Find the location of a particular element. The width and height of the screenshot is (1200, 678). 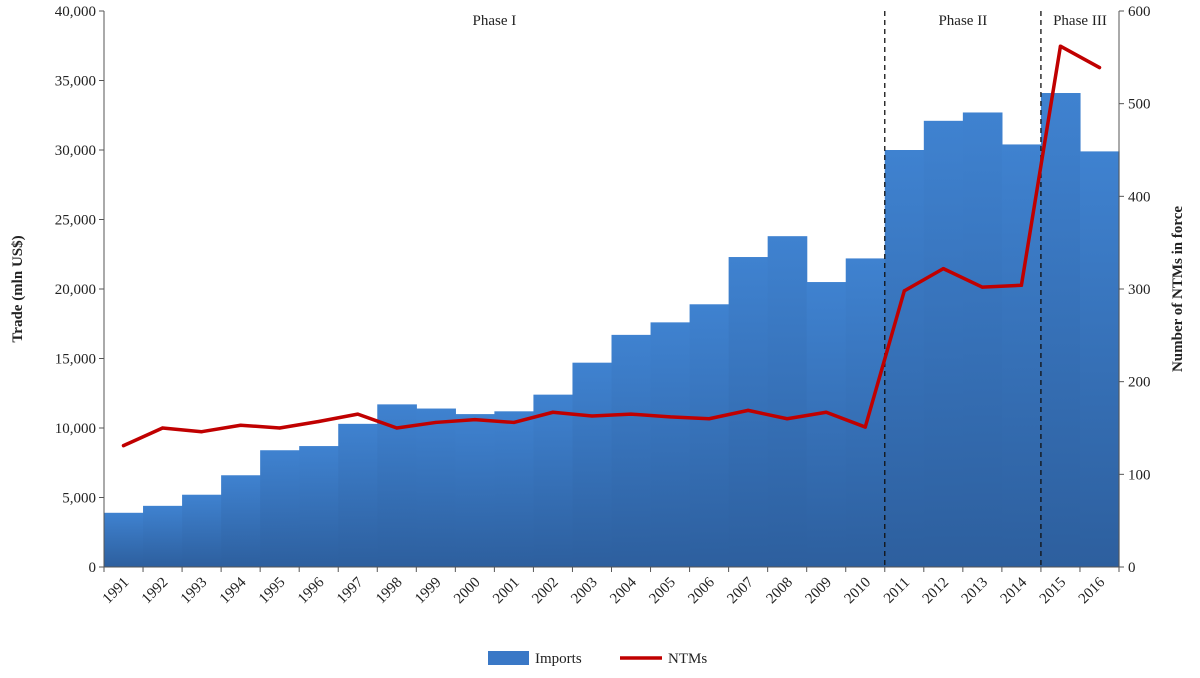

ntms-point-1991 is located at coordinates (123, 446).